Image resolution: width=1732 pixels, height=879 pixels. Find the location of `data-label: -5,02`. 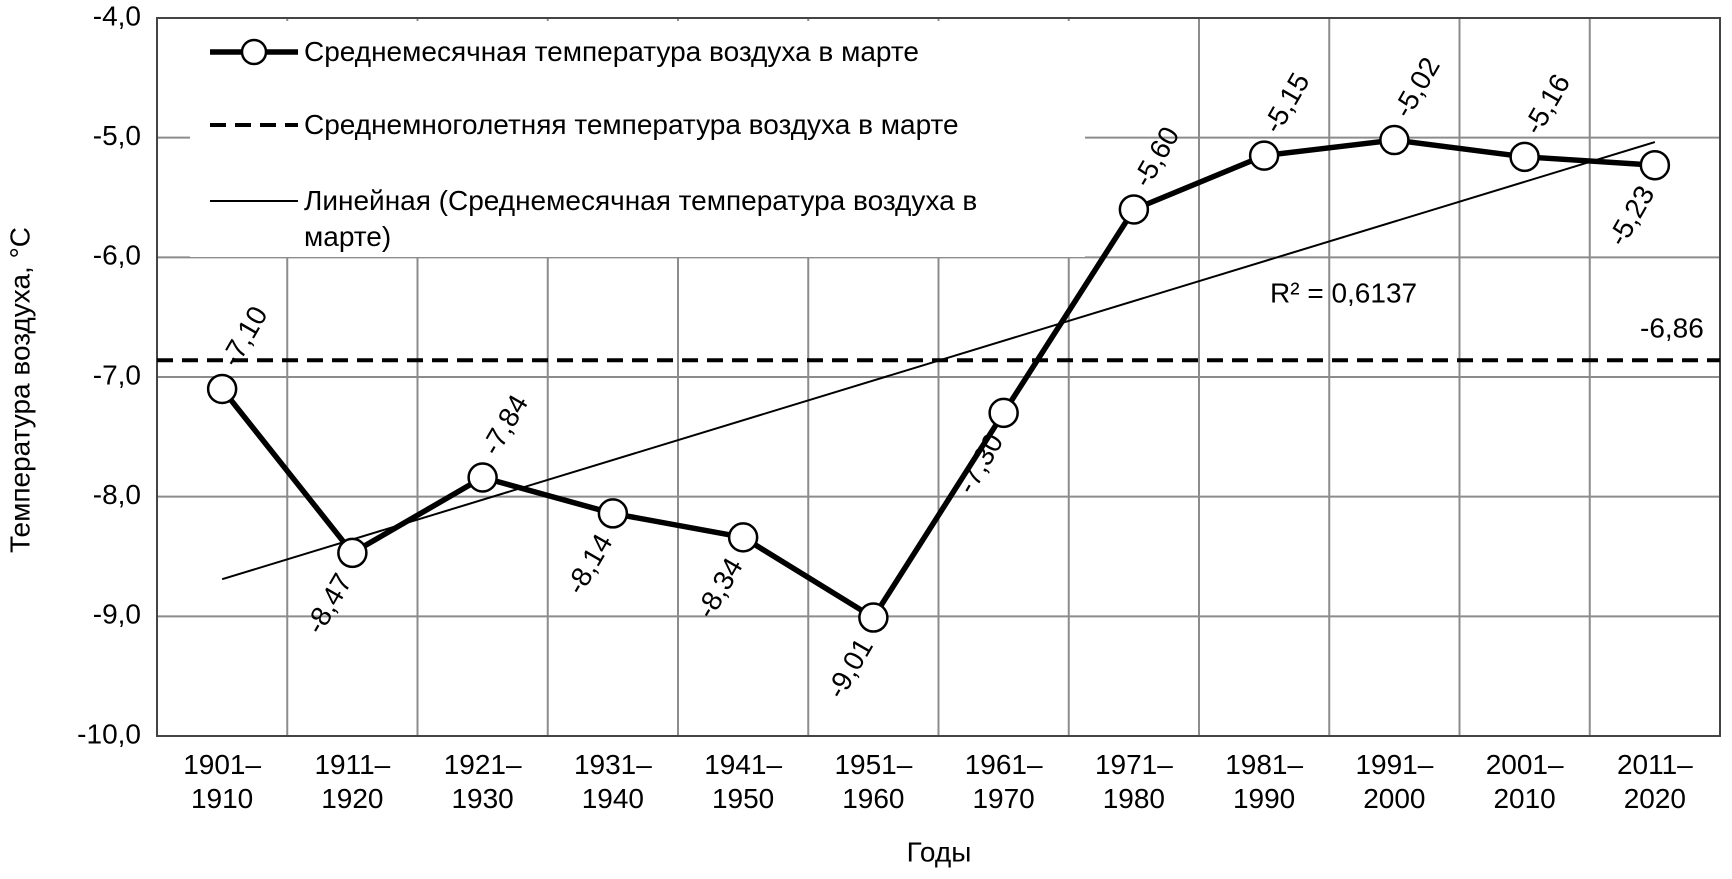

data-label: -5,02 is located at coordinates (1416, 87).